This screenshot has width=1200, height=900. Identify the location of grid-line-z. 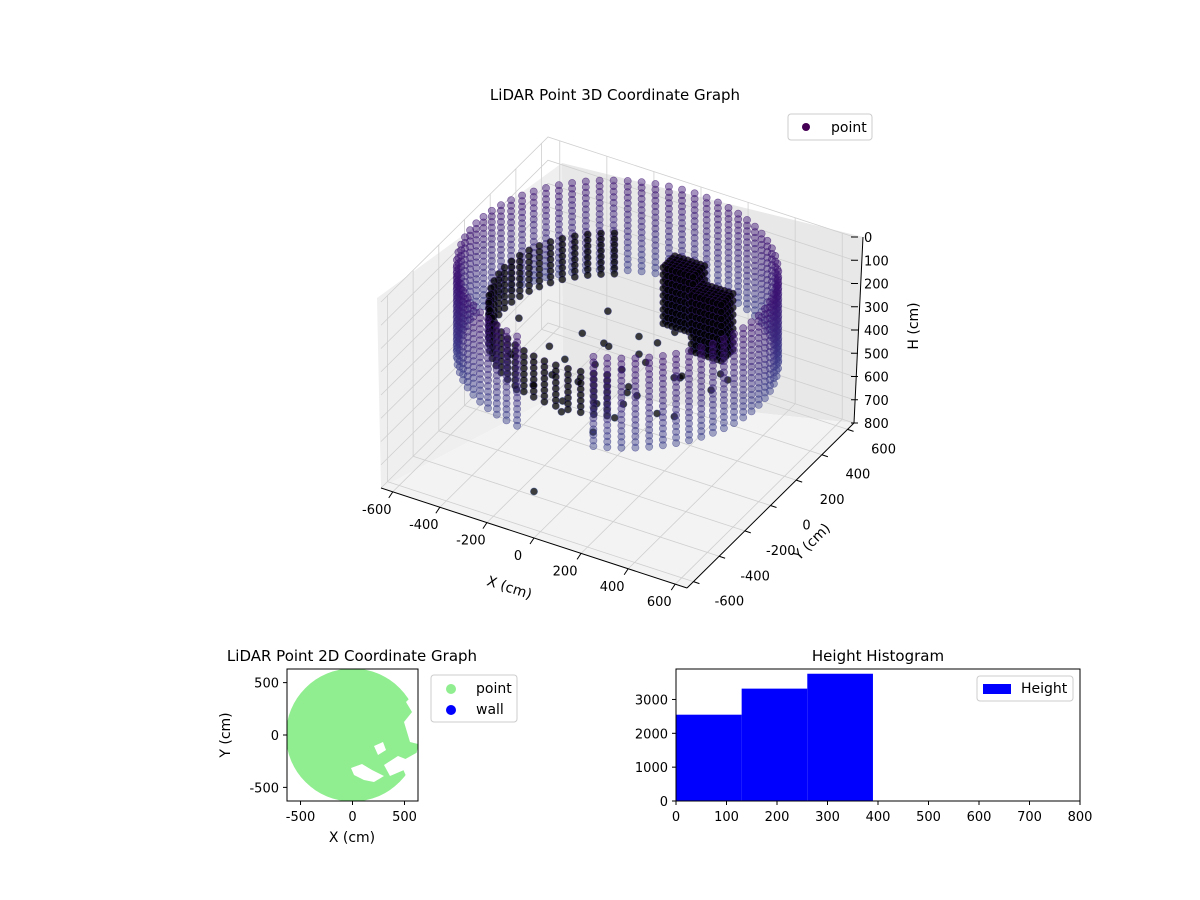
(617, 266).